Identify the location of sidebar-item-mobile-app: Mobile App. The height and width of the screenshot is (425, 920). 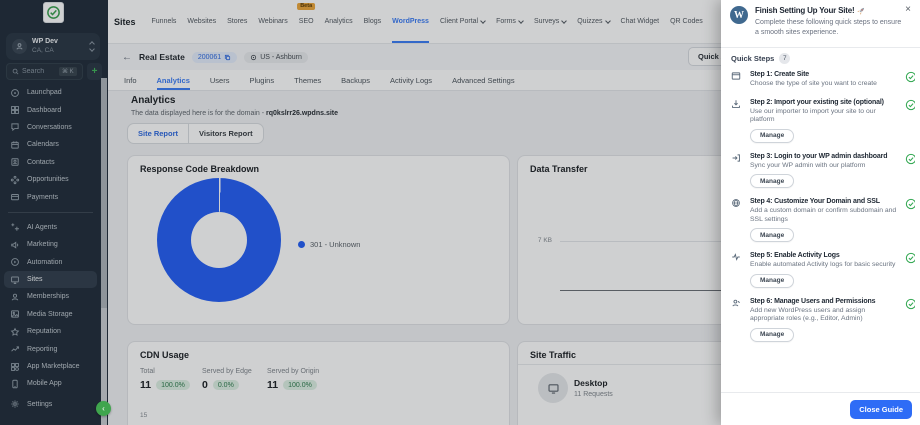
(50, 383).